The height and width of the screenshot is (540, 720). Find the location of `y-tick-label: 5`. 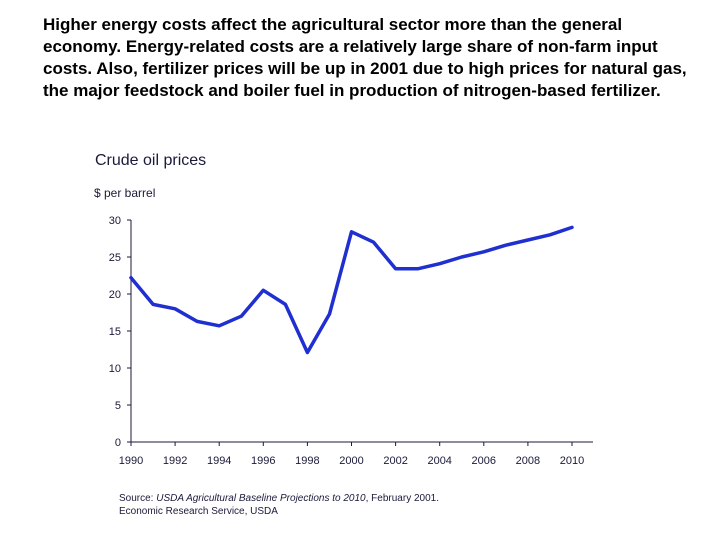

y-tick-label: 5 is located at coordinates (118, 406).